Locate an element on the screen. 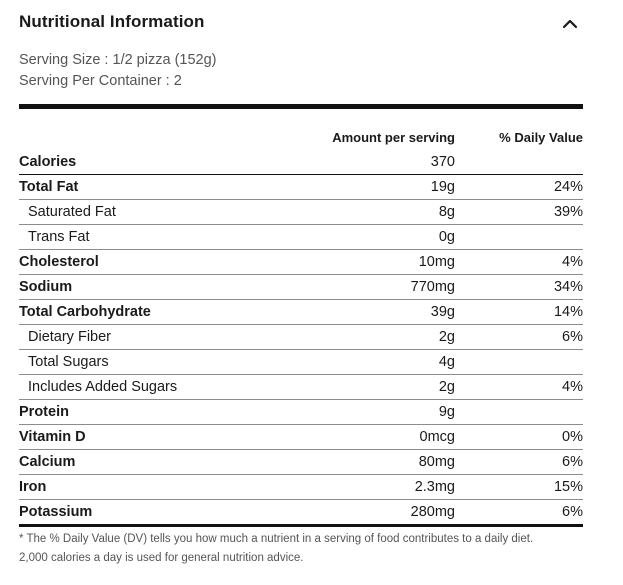  table-row: Potassium 280mg 6% is located at coordinates (301, 513).